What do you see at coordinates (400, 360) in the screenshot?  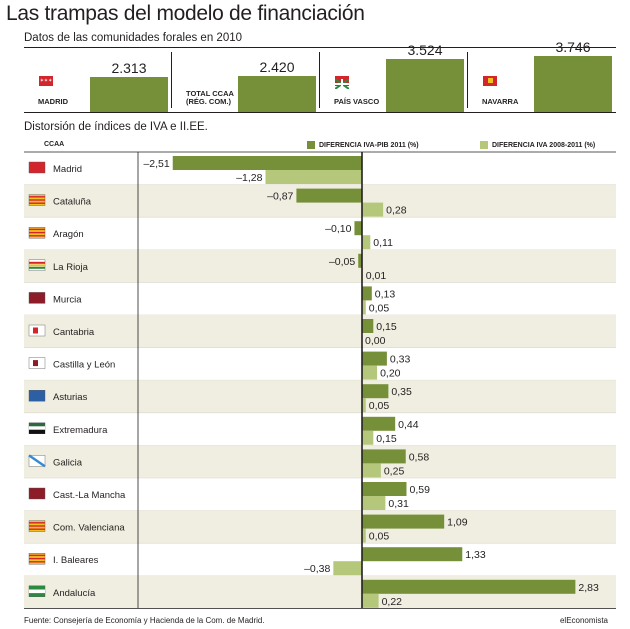 I see `value-label-iva-pib-2011: 0,33` at bounding box center [400, 360].